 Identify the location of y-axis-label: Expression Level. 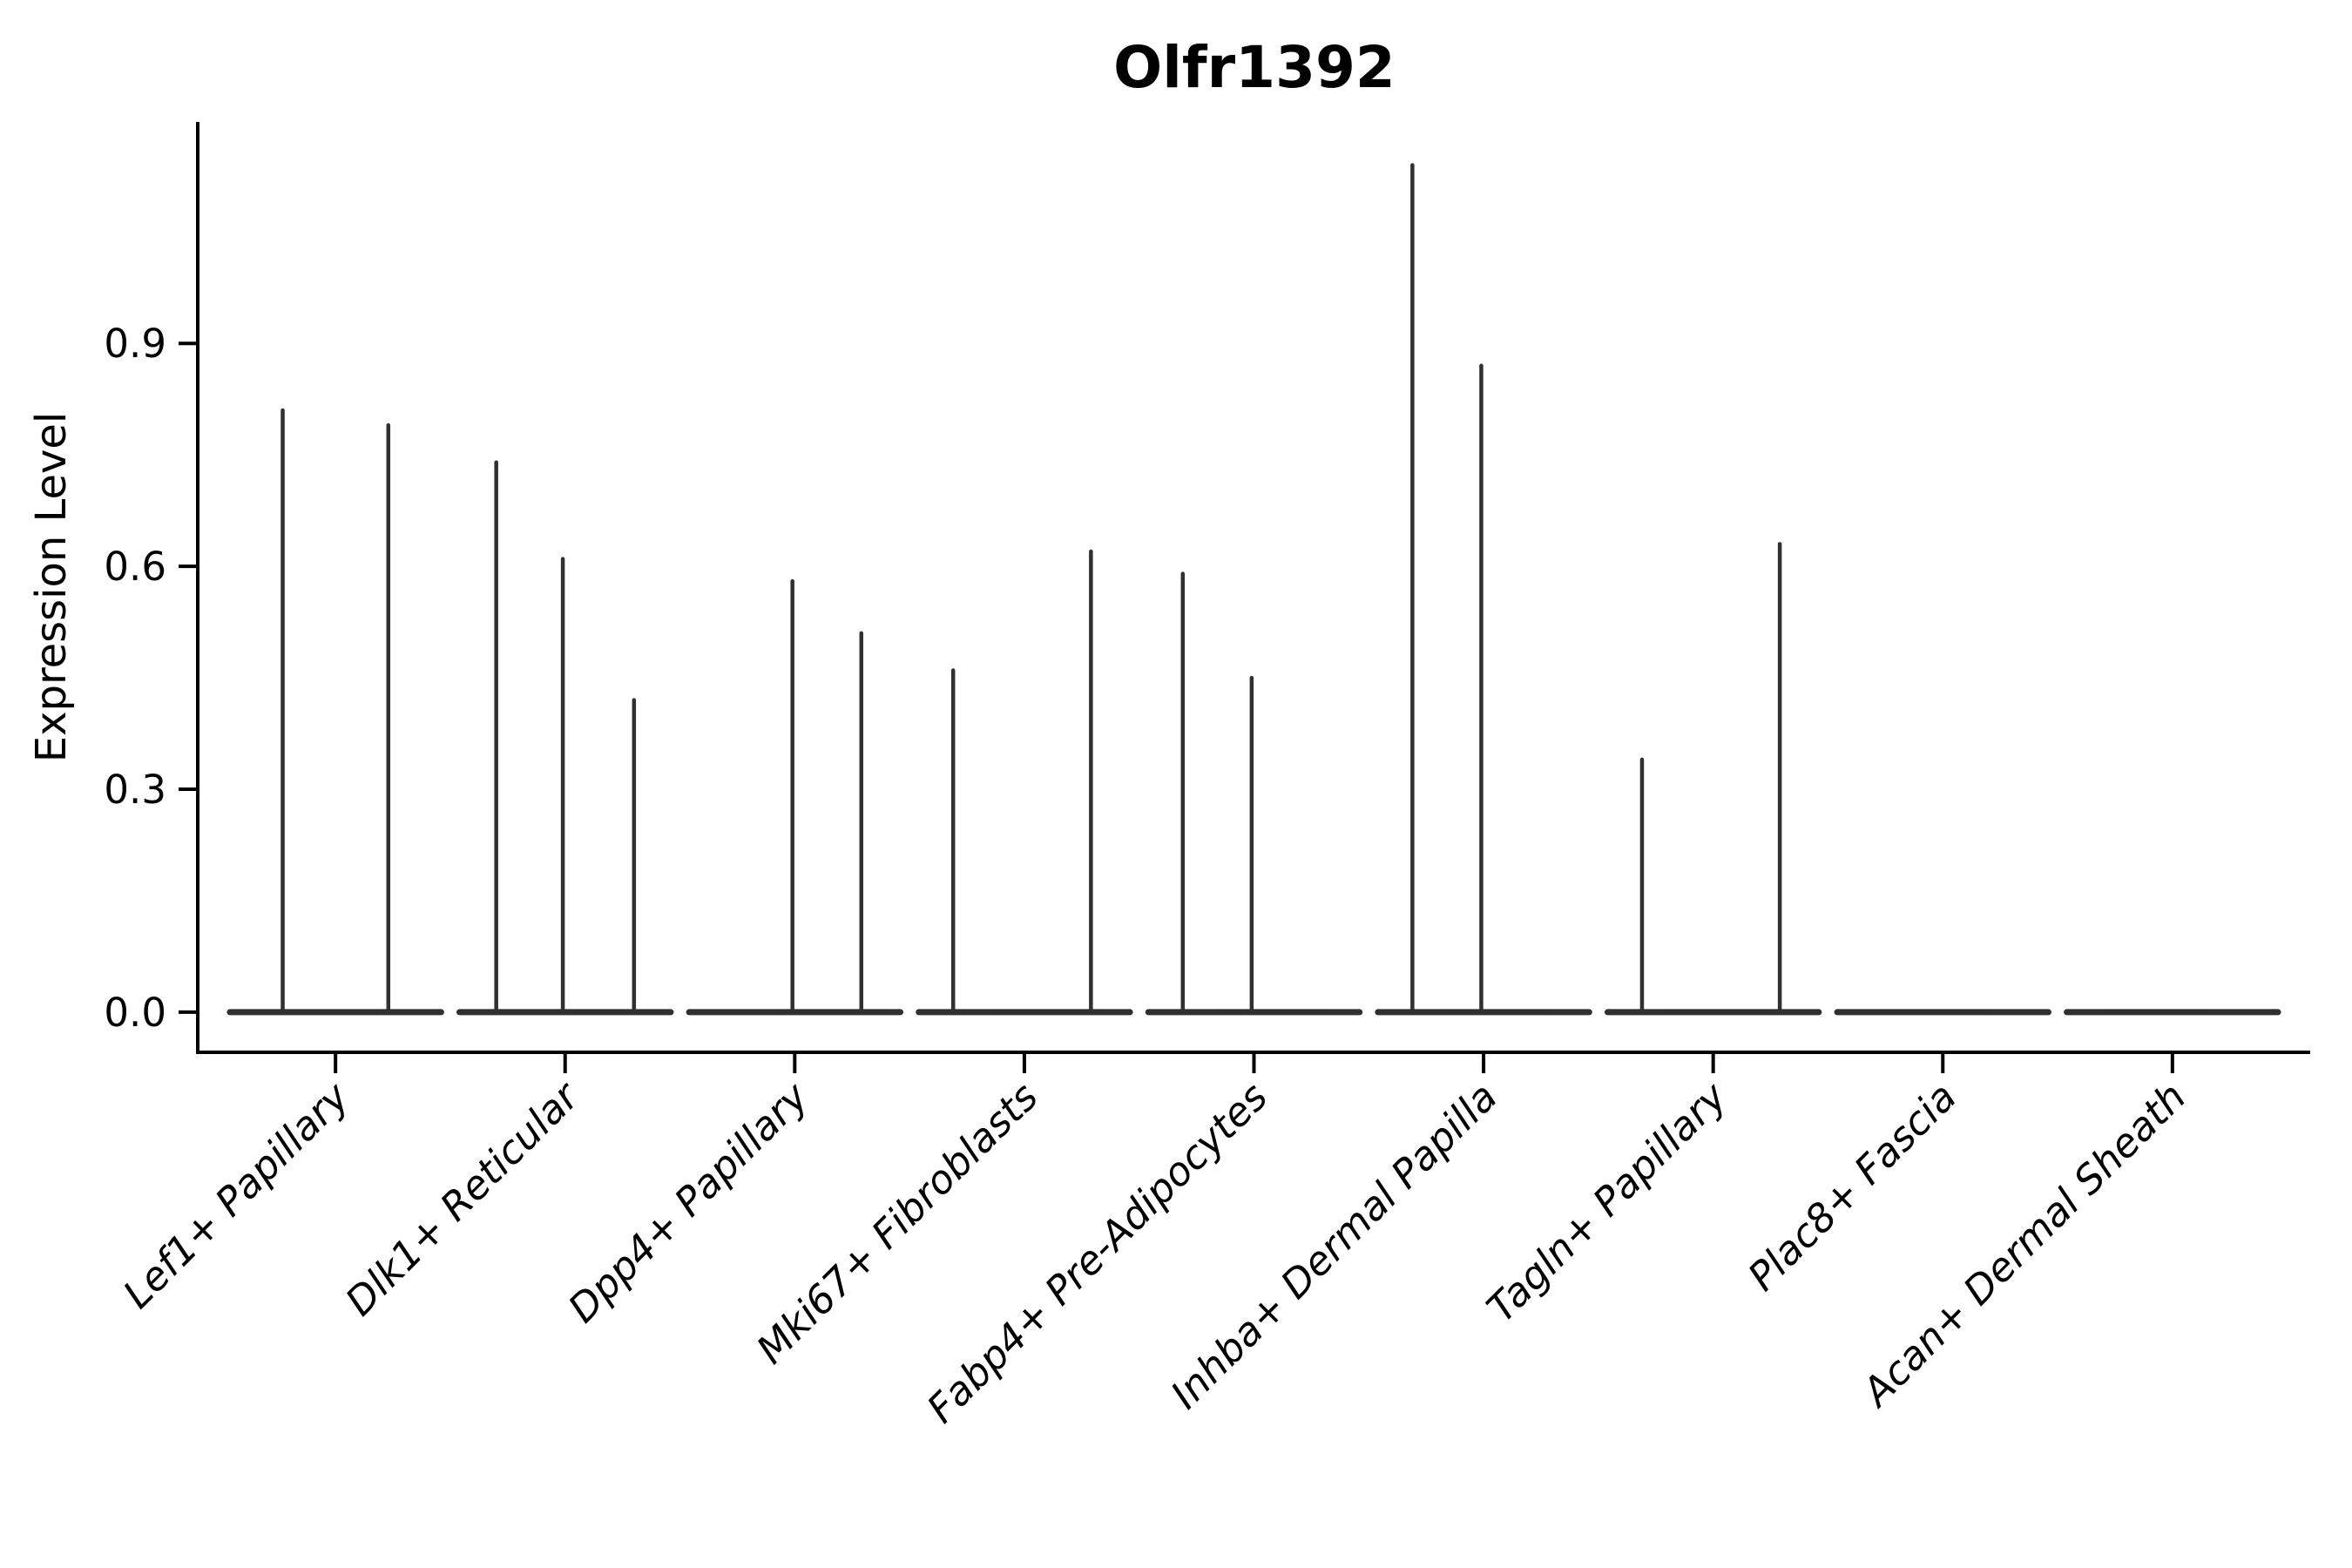
(52, 587).